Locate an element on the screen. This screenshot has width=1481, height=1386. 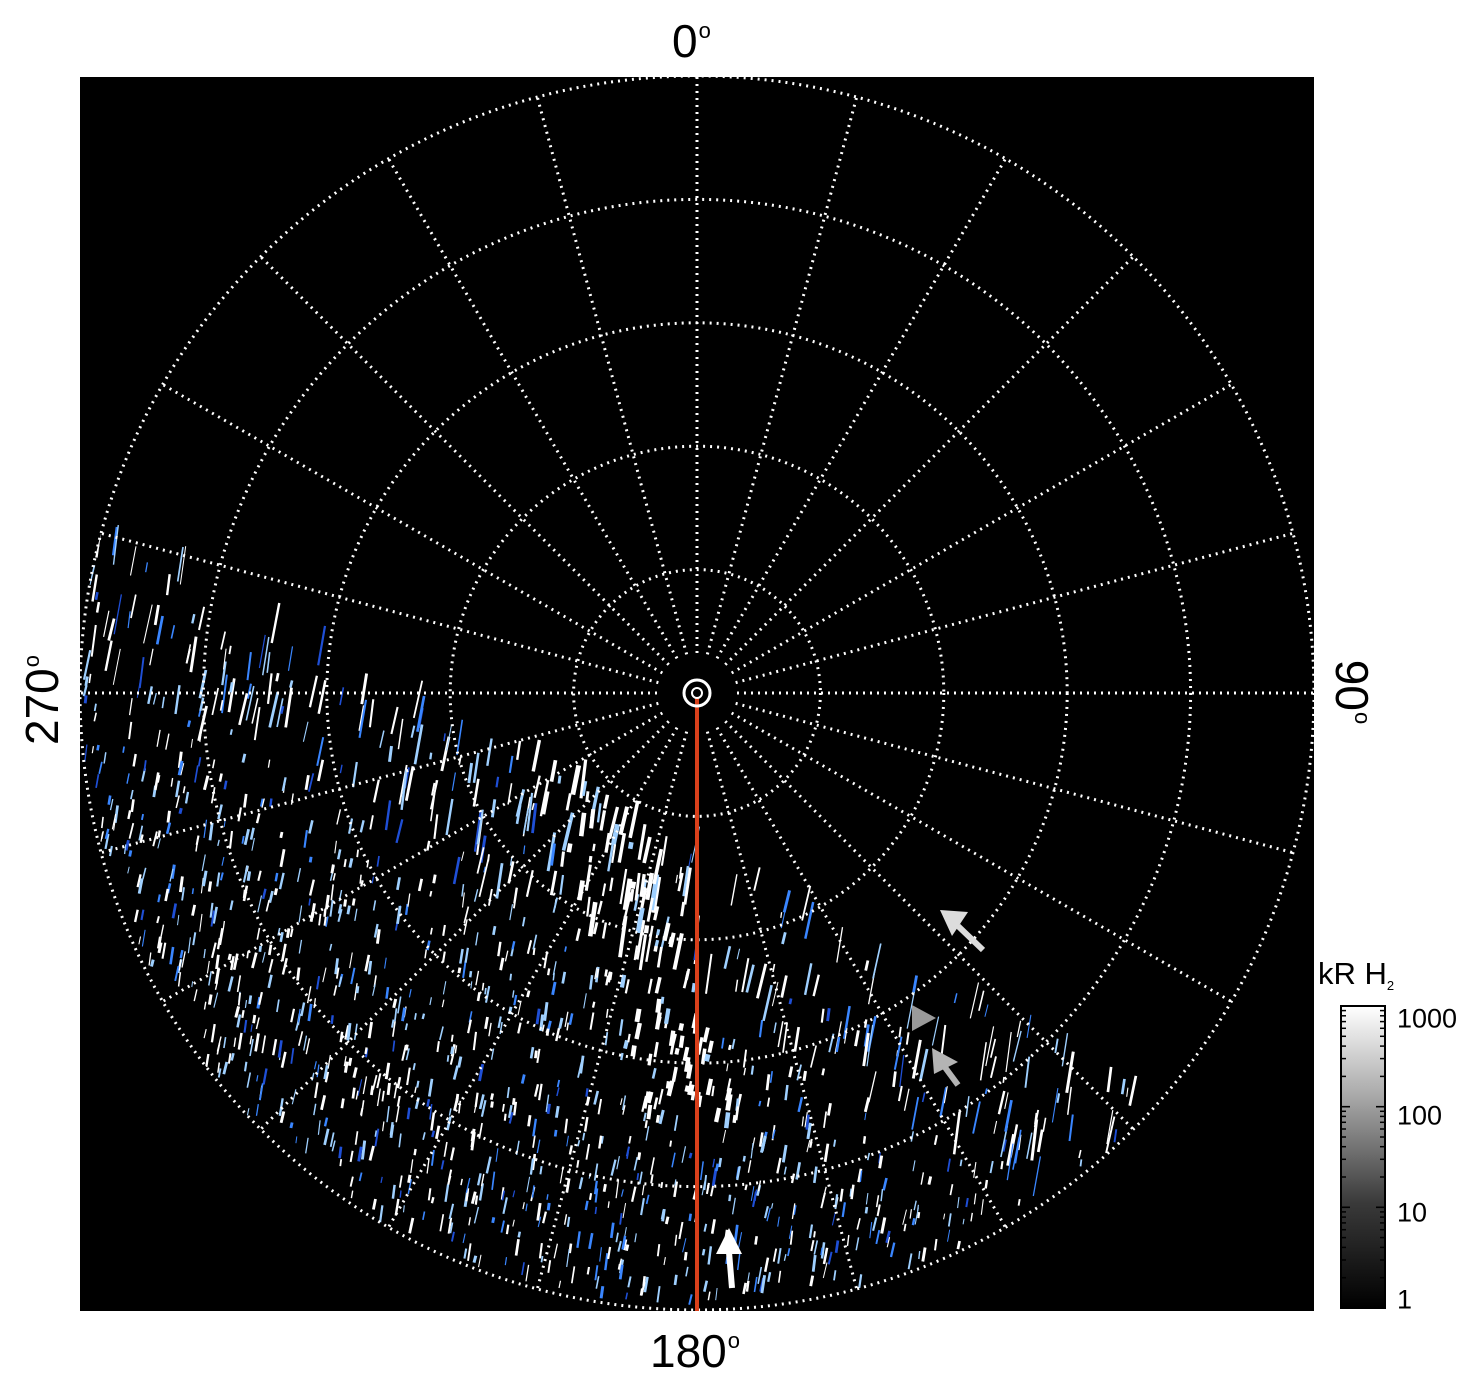
arrow-left-triangle-icon is located at coordinates (924, 1018).